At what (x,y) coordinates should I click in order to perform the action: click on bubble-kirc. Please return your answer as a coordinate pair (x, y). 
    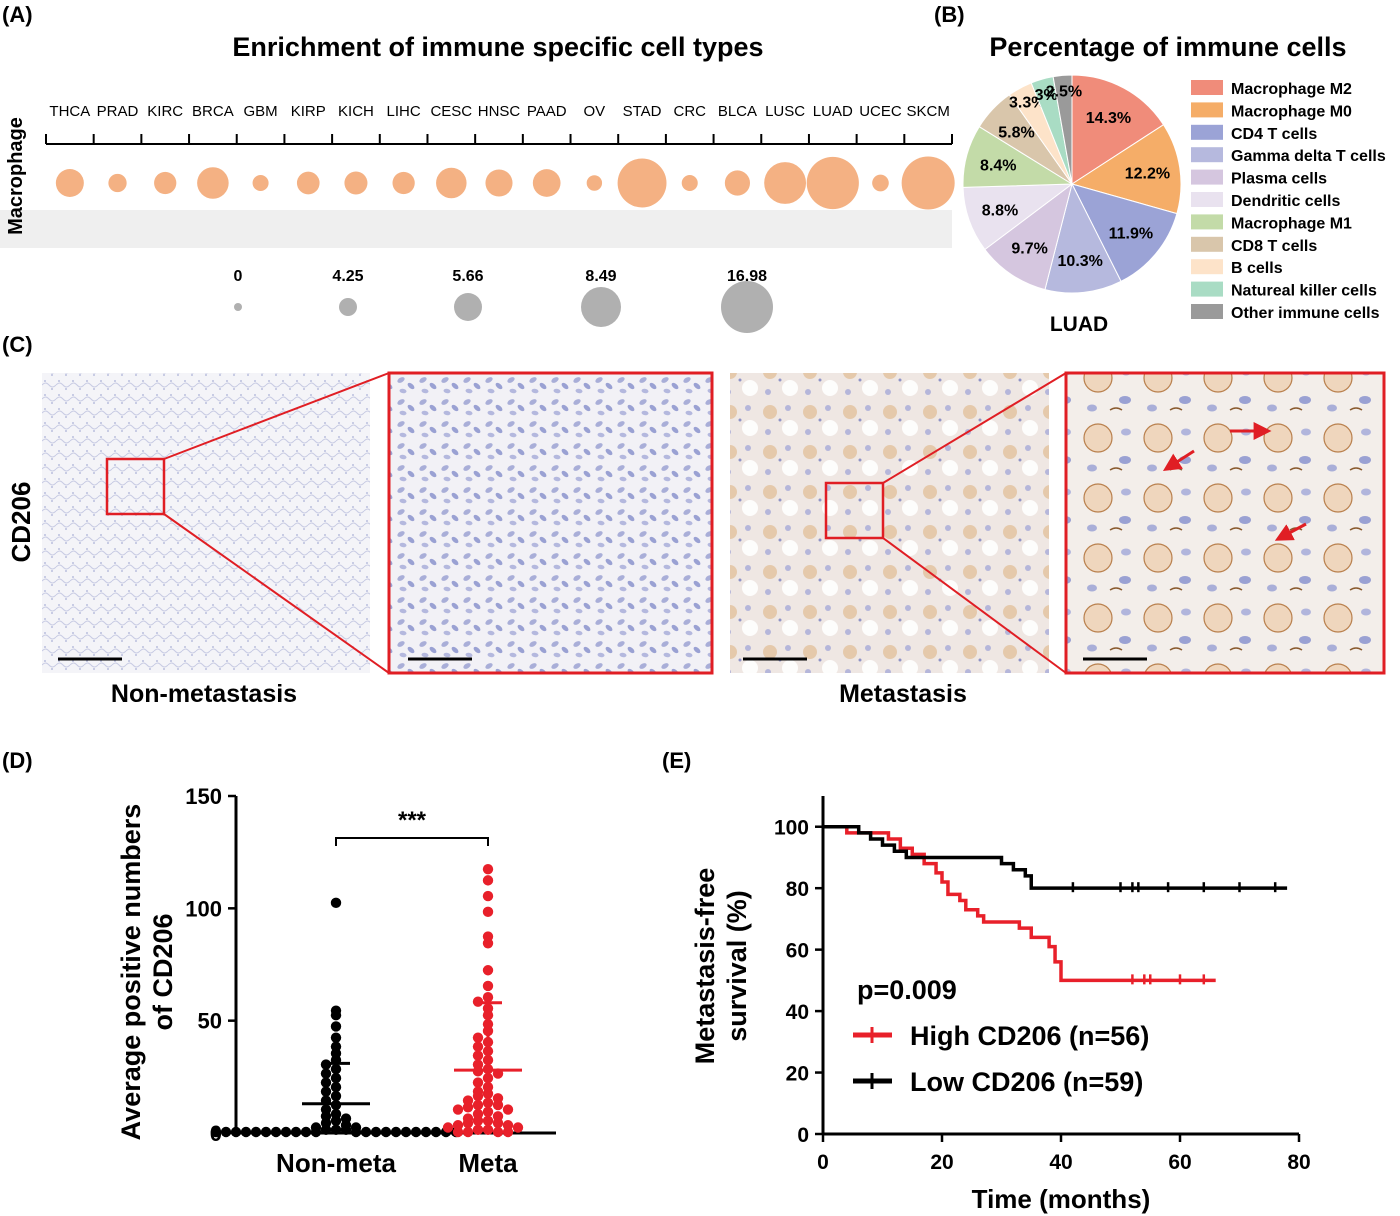
    Looking at the image, I should click on (165, 183).